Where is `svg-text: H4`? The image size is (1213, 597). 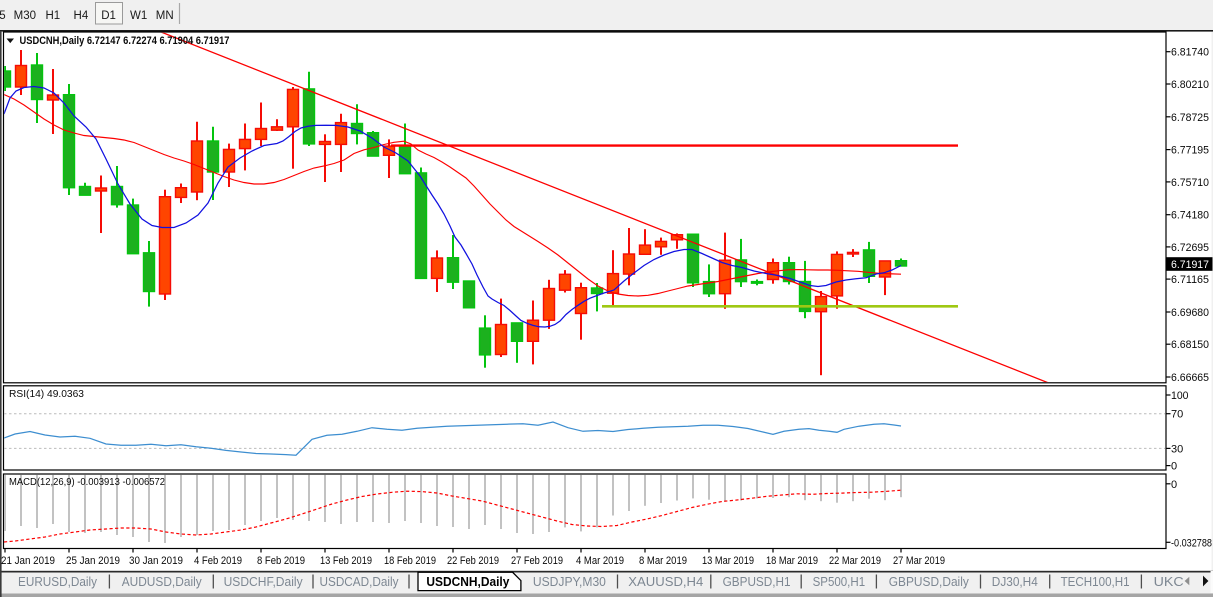 svg-text: H4 is located at coordinates (81, 16).